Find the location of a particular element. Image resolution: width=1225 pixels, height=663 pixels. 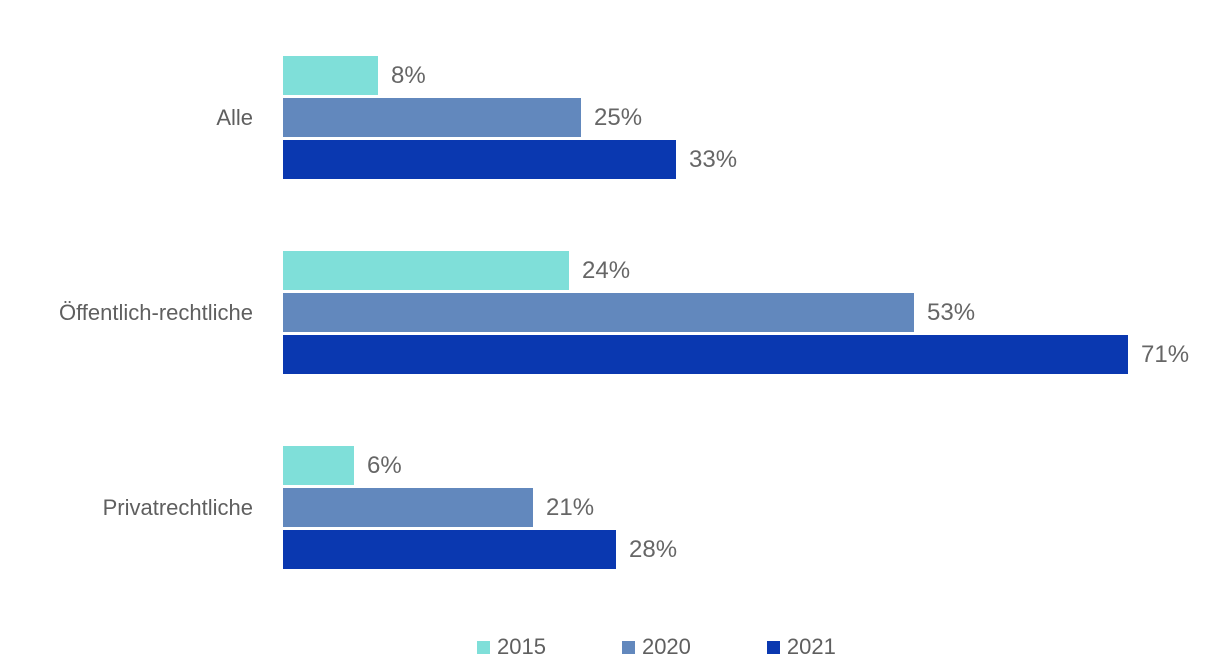

bar-stack: 6% 21% 28% is located at coordinates (480, 507).